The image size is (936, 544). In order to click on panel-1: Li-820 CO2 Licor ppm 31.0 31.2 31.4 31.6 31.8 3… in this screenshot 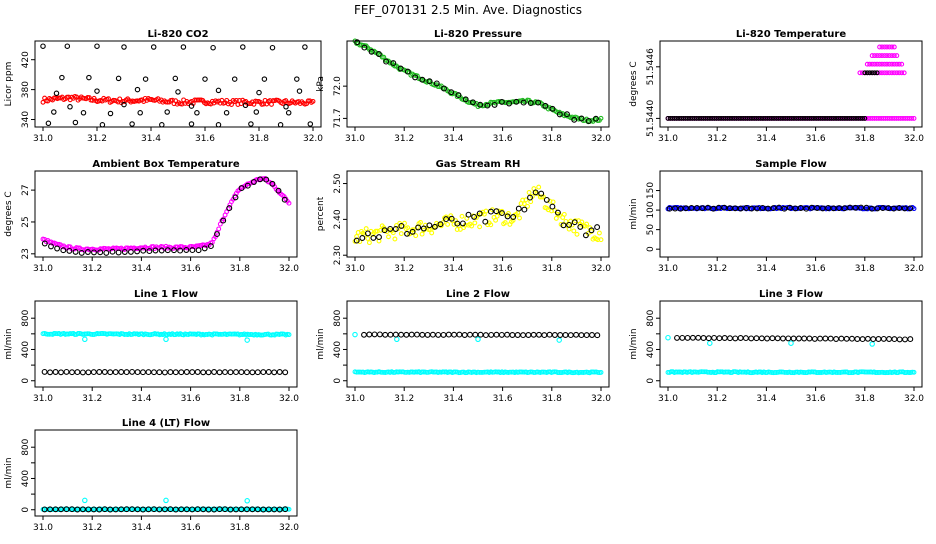, I will do `click(163, 86)`.